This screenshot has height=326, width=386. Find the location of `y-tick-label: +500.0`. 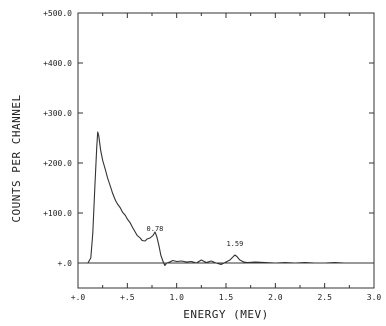

y-tick-label: +500.0 is located at coordinates (57, 13).